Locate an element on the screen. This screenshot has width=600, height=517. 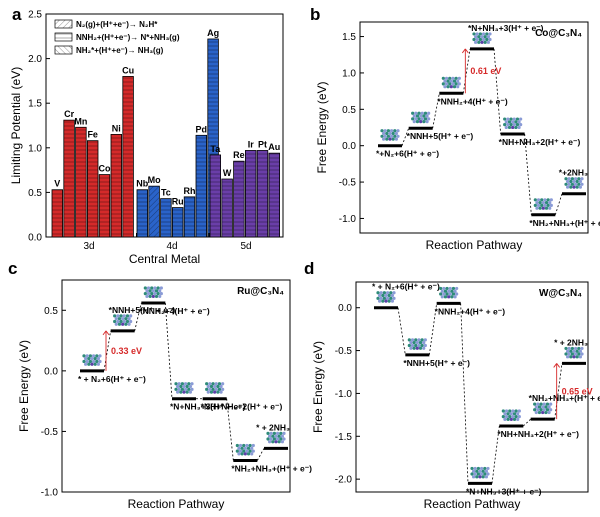
bar-hatch-Ru is located at coordinates (177, 222).